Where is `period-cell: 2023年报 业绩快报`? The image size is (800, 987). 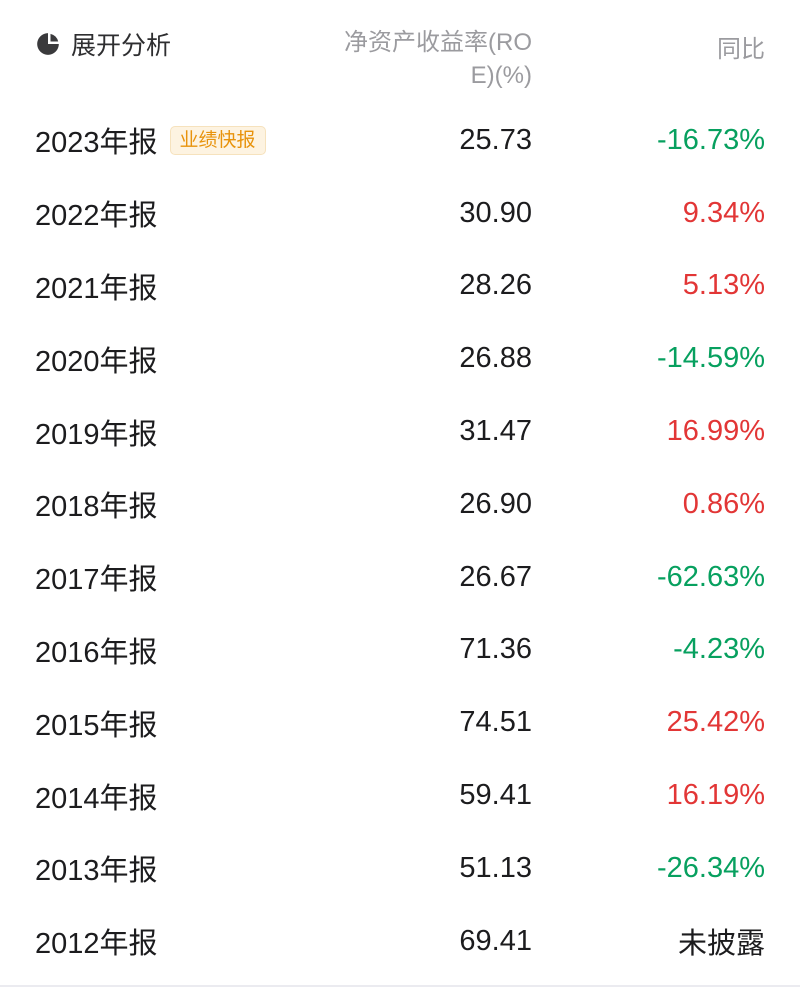
period-cell: 2023年报 业绩快报 is located at coordinates (175, 140).